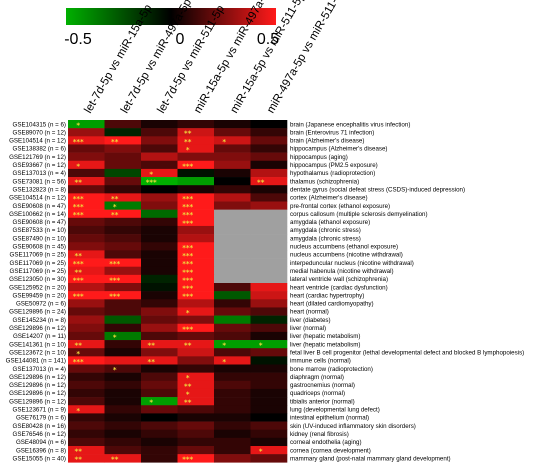  I want to click on tissue-label: diaphragm (normal), so click(317, 377).